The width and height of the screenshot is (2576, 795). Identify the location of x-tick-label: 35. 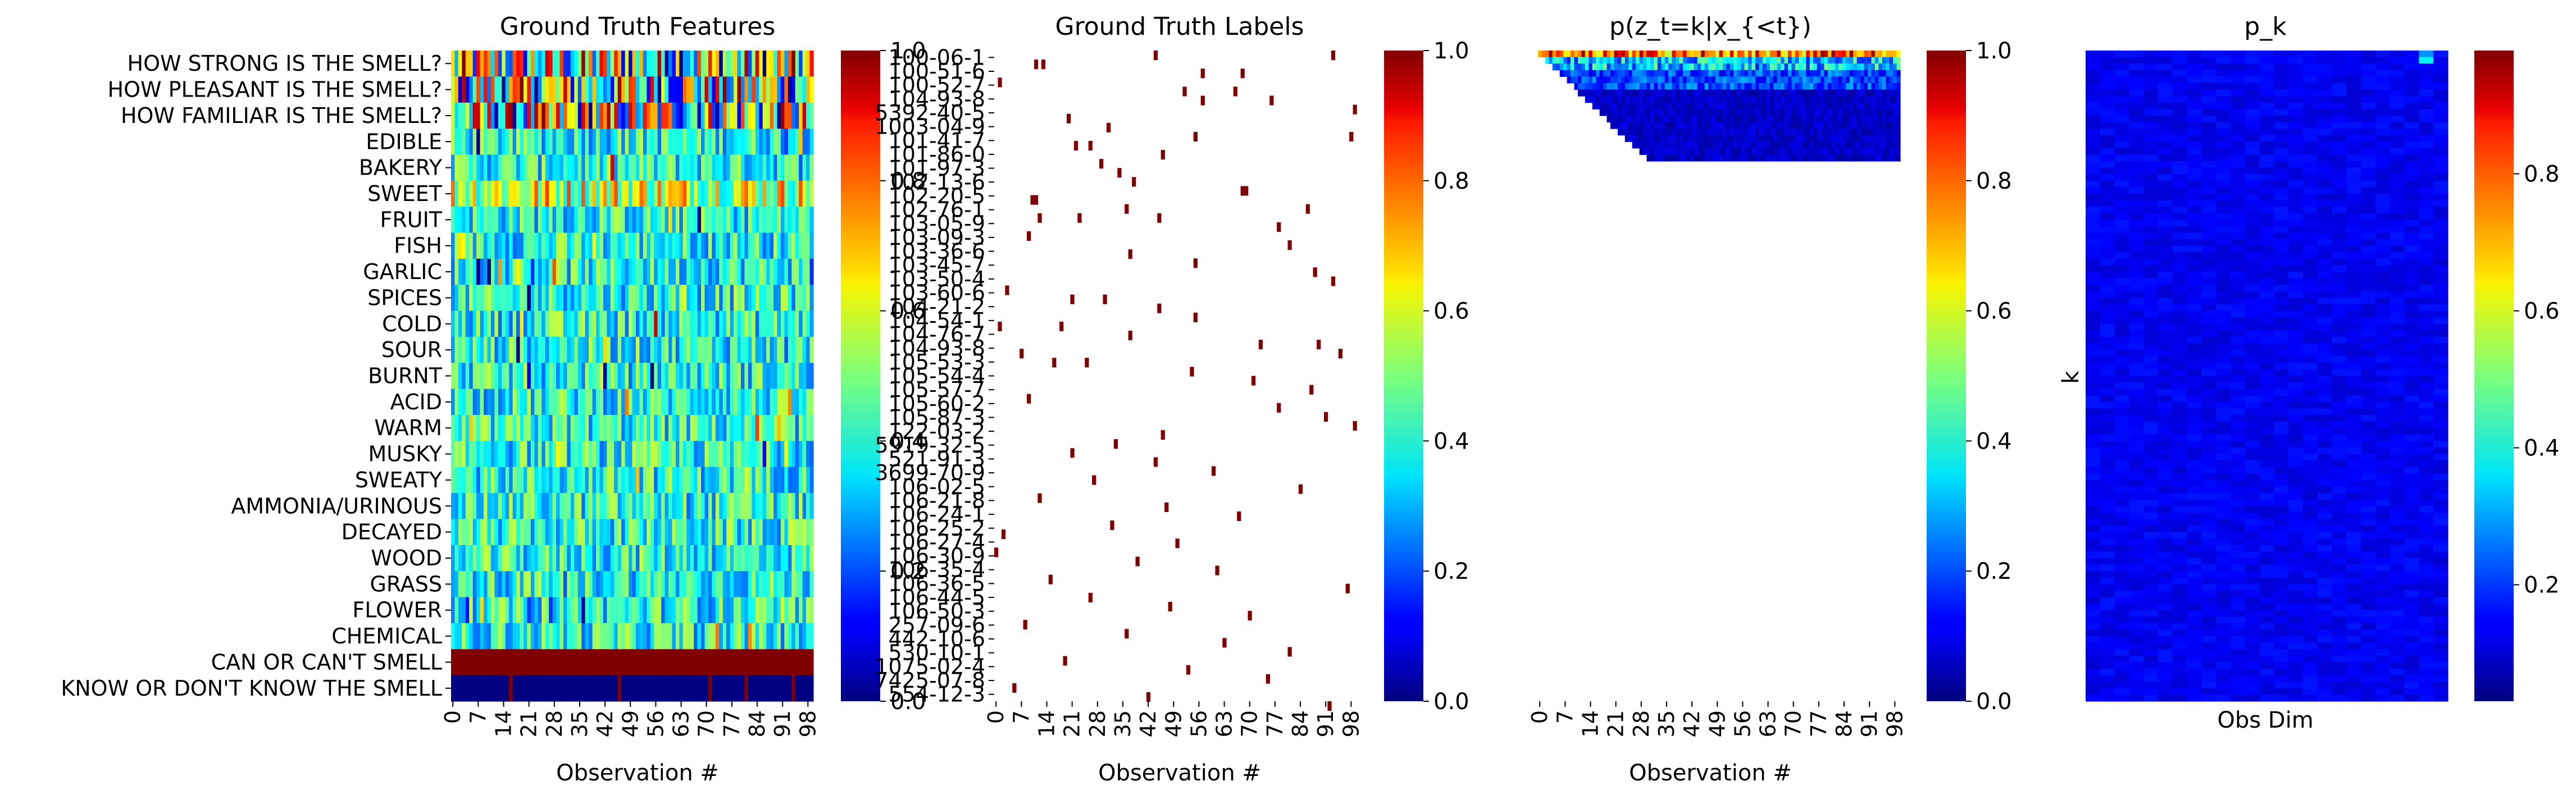
(1666, 723).